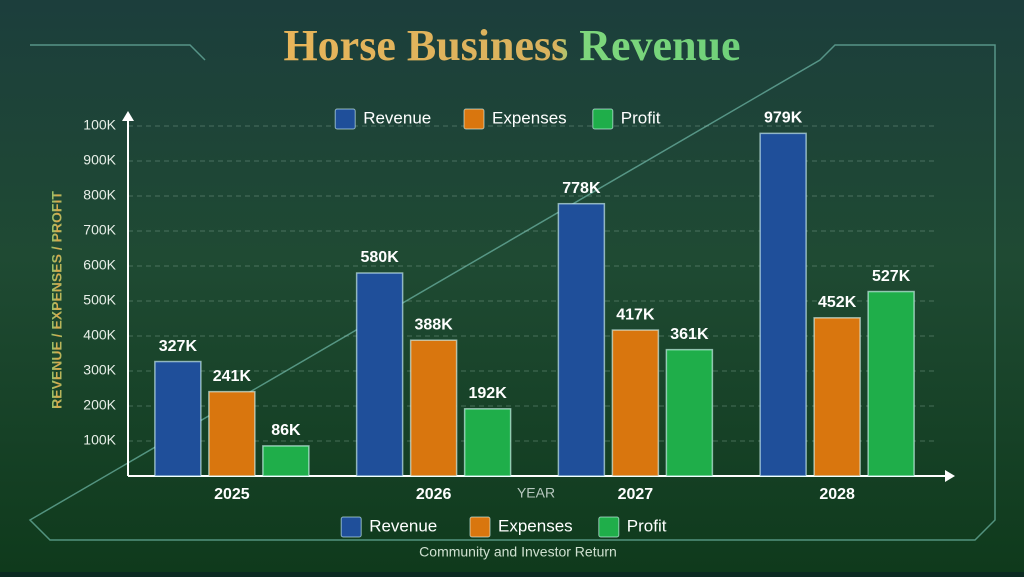  Describe the element at coordinates (99, 370) in the screenshot. I see `y-tick-label: 300K` at that location.